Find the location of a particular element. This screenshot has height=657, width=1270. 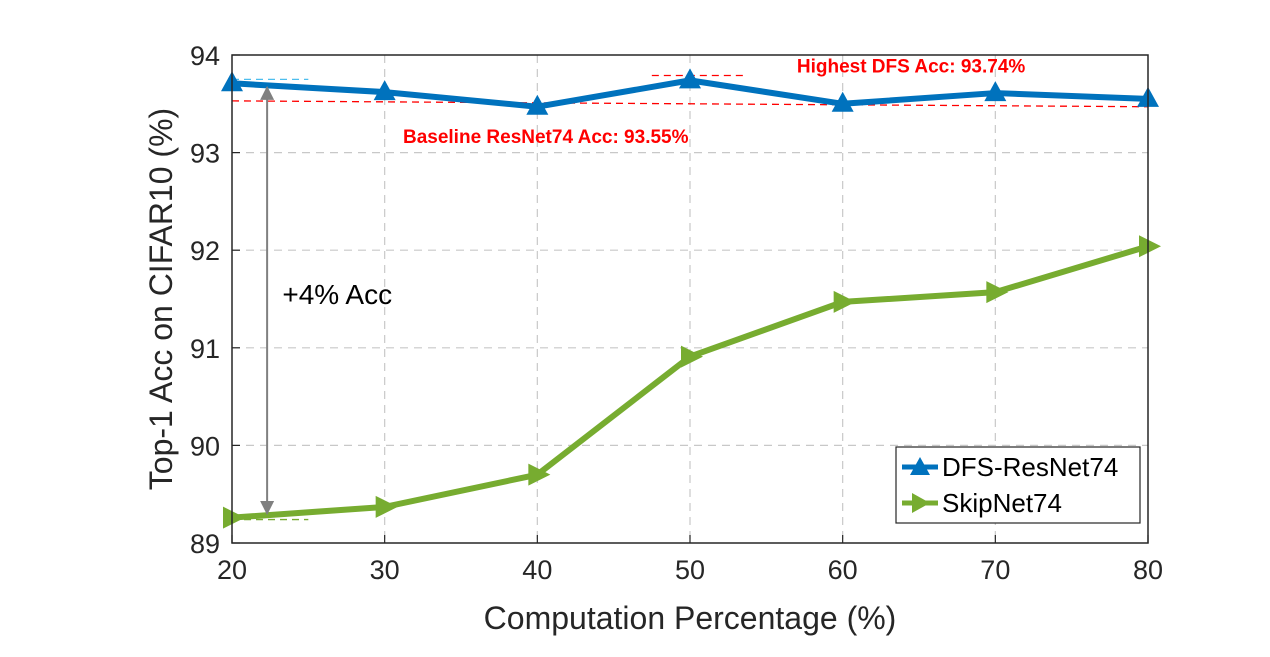

x-tick-label-50: 50 is located at coordinates (690, 570).